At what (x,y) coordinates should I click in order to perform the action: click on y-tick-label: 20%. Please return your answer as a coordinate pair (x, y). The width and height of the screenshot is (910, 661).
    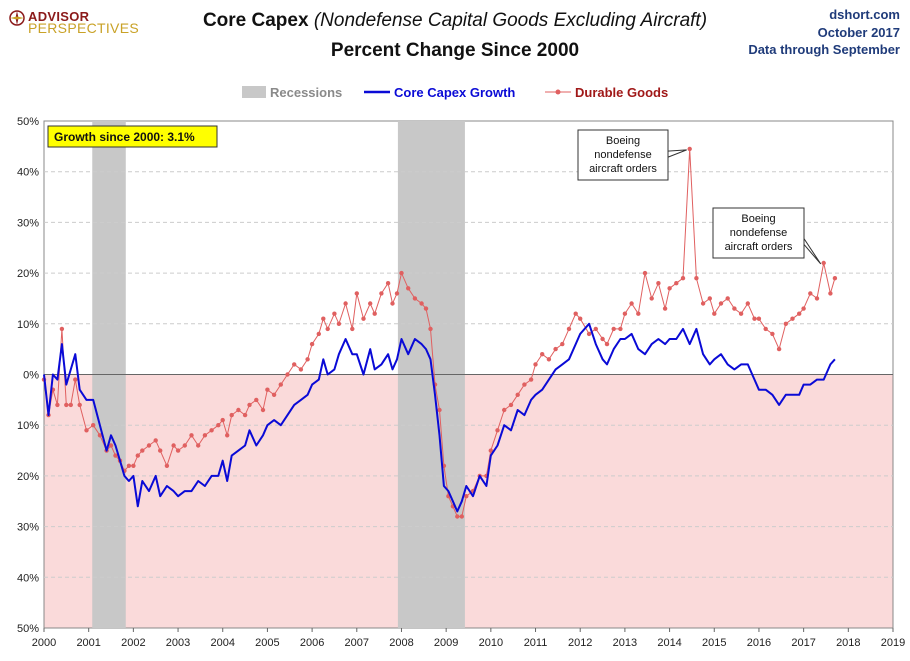
    Looking at the image, I should click on (28, 477).